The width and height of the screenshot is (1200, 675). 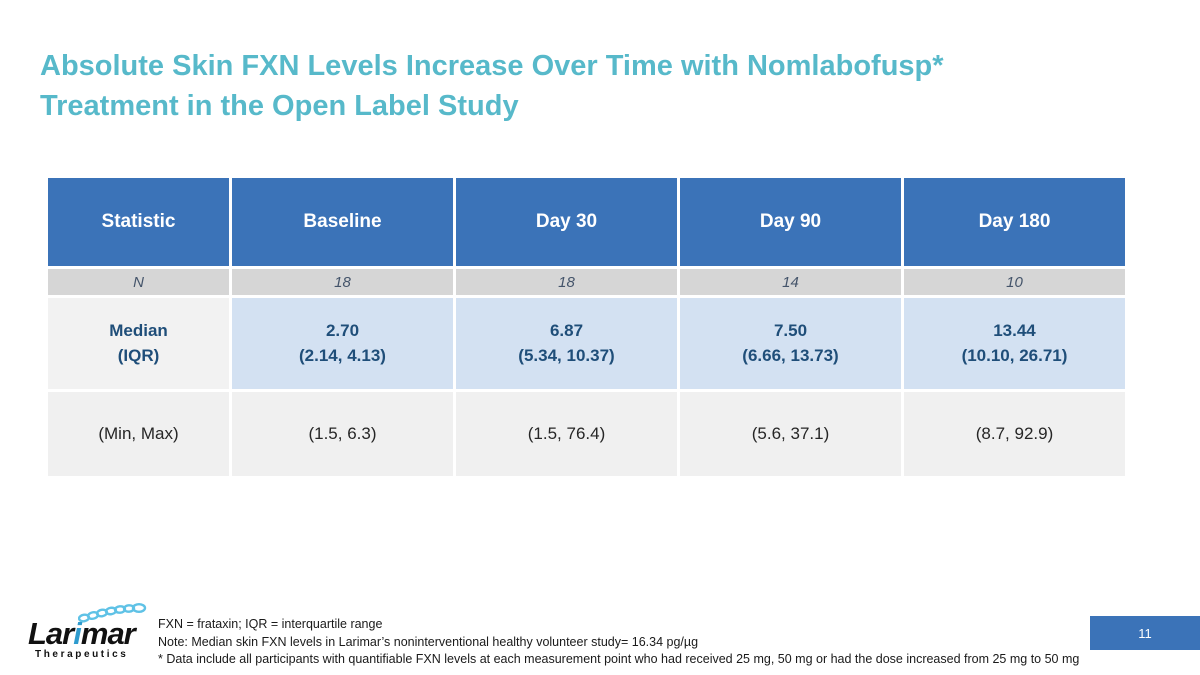 I want to click on logo-wordmark: Larimar, so click(x=82, y=634).